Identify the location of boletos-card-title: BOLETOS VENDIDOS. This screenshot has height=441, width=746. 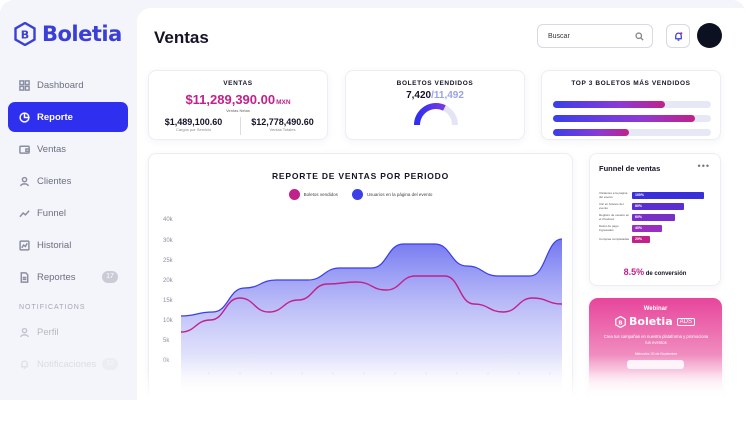
(435, 83).